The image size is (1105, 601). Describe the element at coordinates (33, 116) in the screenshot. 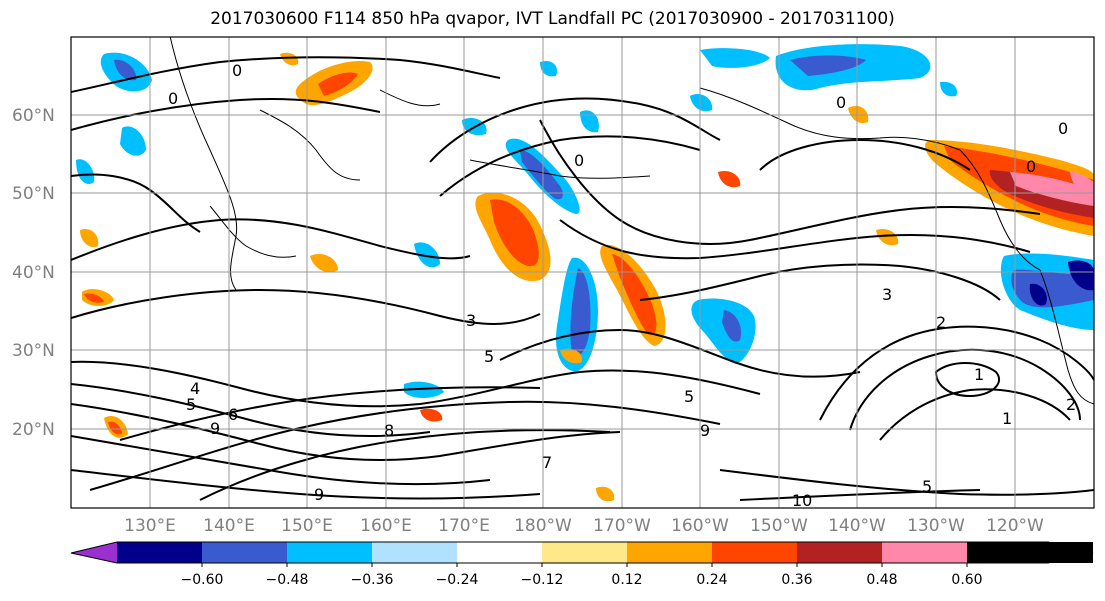

I see `lat-label: 60°N` at that location.